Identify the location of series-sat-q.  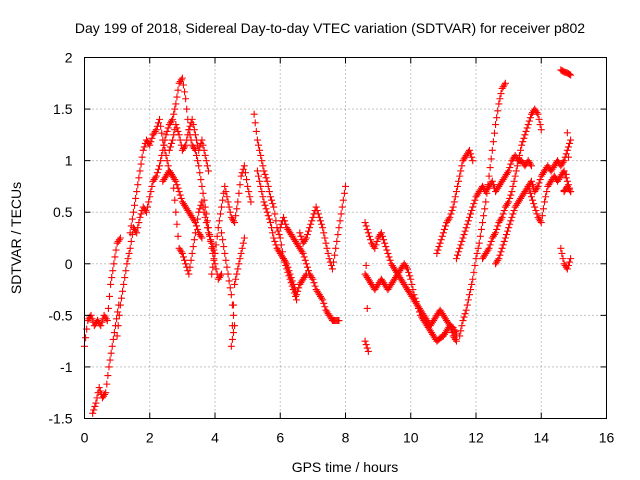
(482, 209).